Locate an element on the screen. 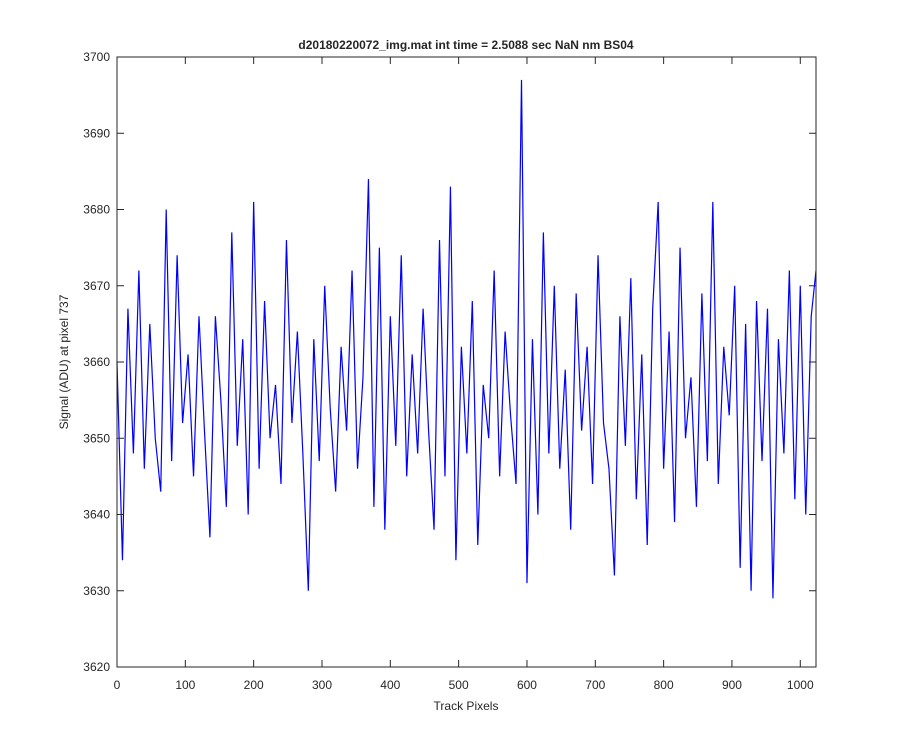 The image size is (900, 750). x-tick-label: 200 is located at coordinates (254, 685).